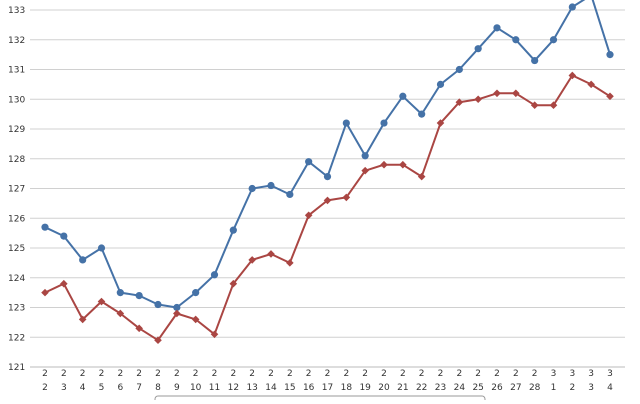 Image resolution: width=640 pixels, height=404 pixels. What do you see at coordinates (535, 388) in the screenshot?
I see `x-tick-day-label: 28` at bounding box center [535, 388].